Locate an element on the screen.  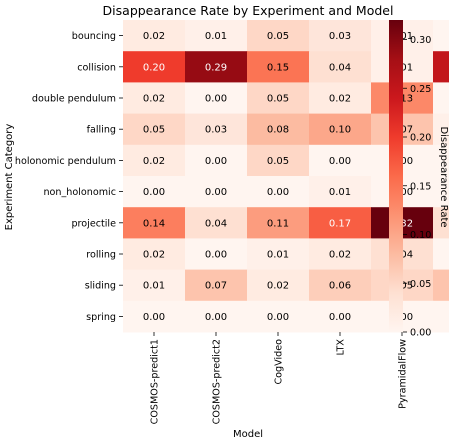
cell-value-label: 0.15 is located at coordinates (278, 67).